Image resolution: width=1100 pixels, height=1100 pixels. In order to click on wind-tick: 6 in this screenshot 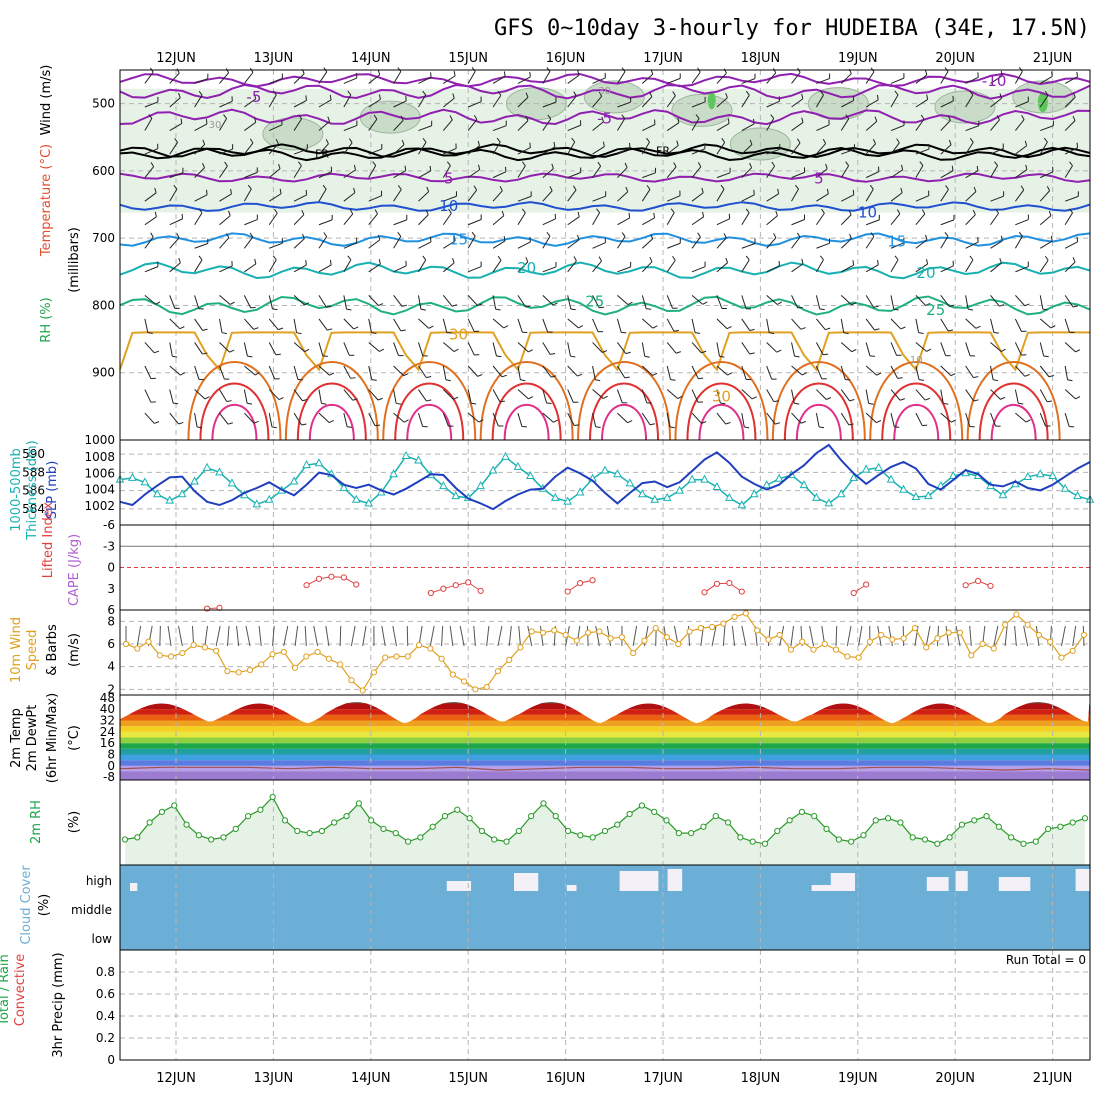, I will do `click(111, 644)`.